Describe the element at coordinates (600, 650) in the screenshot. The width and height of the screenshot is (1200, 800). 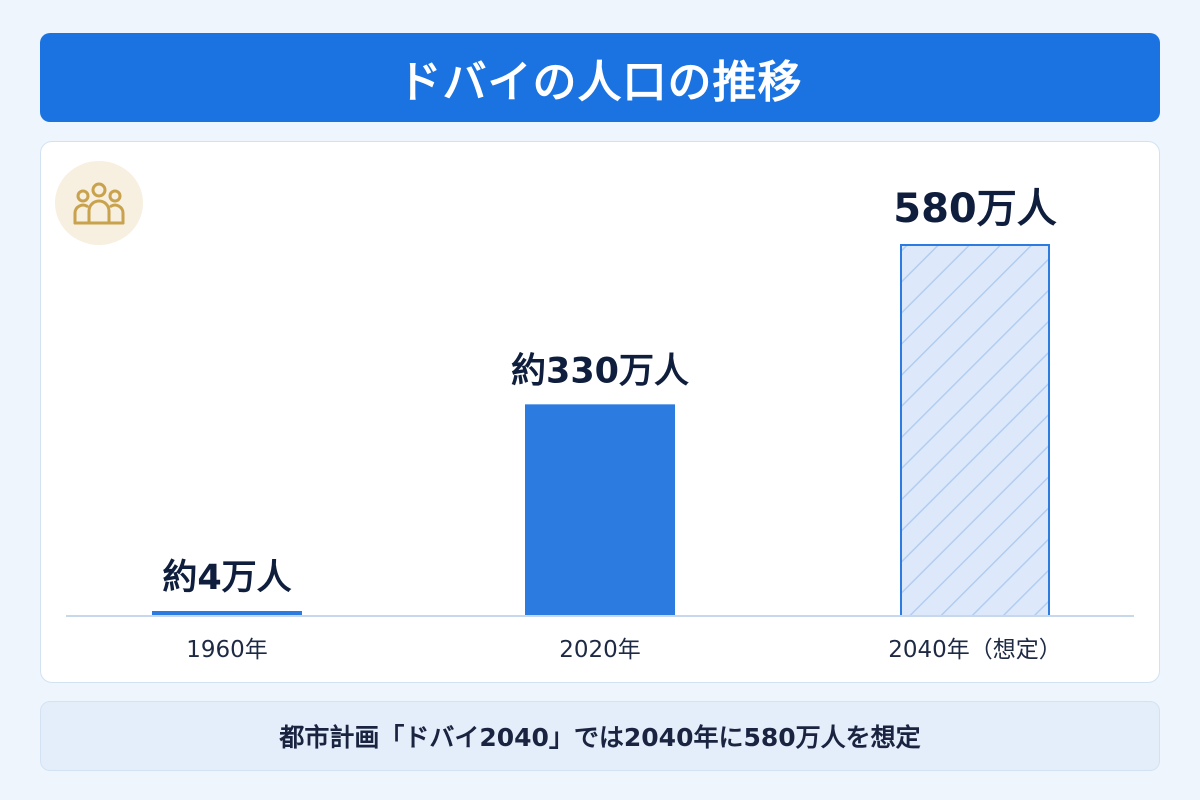
I see `category-label-2: 2020年` at that location.